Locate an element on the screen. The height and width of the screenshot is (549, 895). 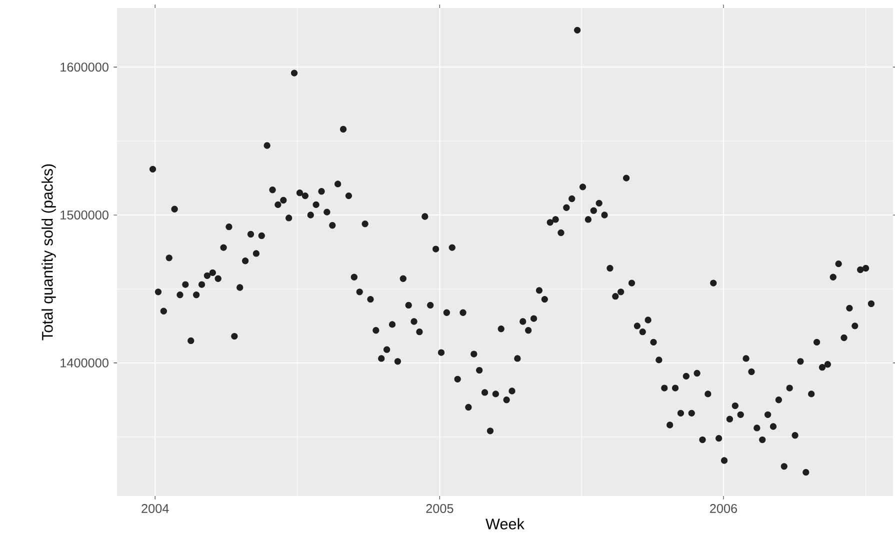
x-tick-label: 2004 is located at coordinates (155, 508).